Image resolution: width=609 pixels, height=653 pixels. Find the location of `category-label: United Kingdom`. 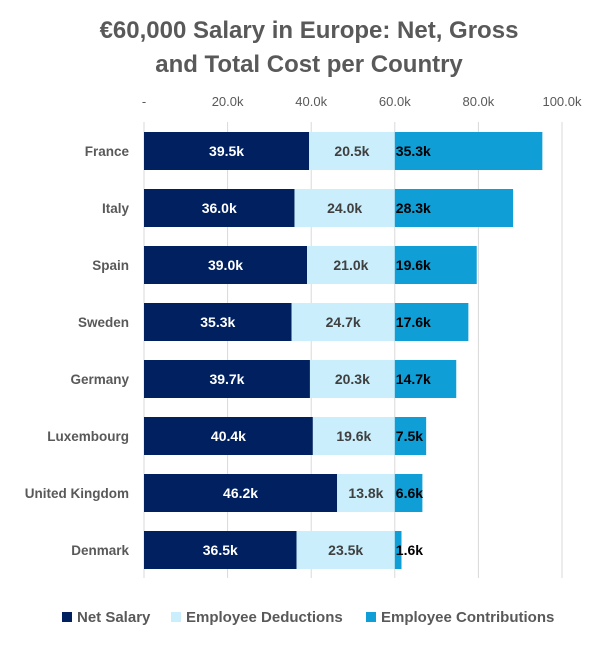

category-label: United Kingdom is located at coordinates (77, 493).